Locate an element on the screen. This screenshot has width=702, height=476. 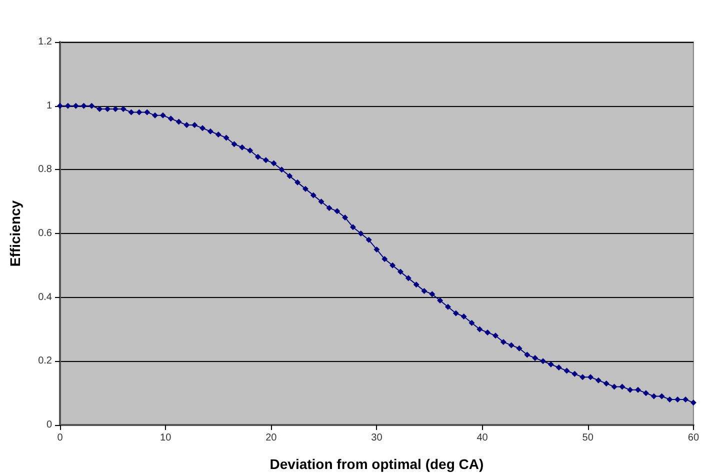
y-tick-label: 1.2 is located at coordinates (45, 42).